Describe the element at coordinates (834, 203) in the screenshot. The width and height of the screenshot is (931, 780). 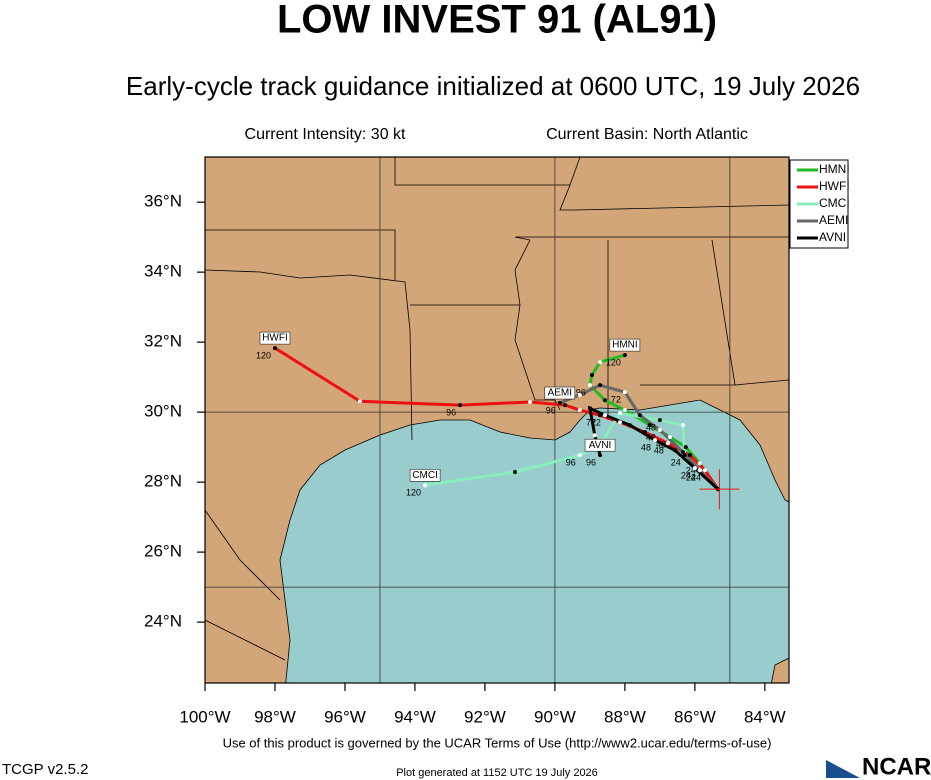
I see `legend-label: CMCI` at that location.